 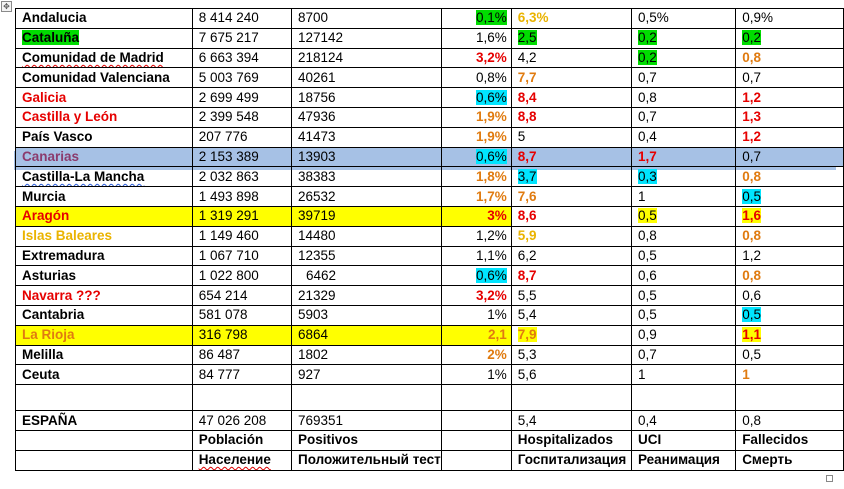 What do you see at coordinates (104, 375) in the screenshot?
I see `region-cell: Ceuta` at bounding box center [104, 375].